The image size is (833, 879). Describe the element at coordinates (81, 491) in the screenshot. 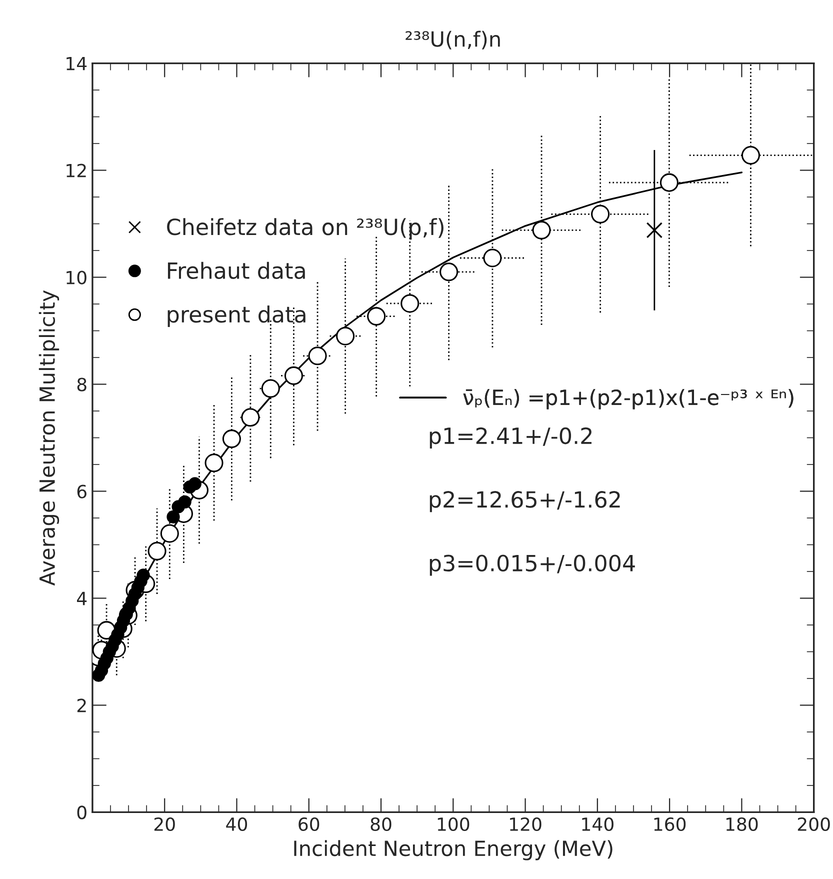

I see `y-tick-label: 6` at that location.